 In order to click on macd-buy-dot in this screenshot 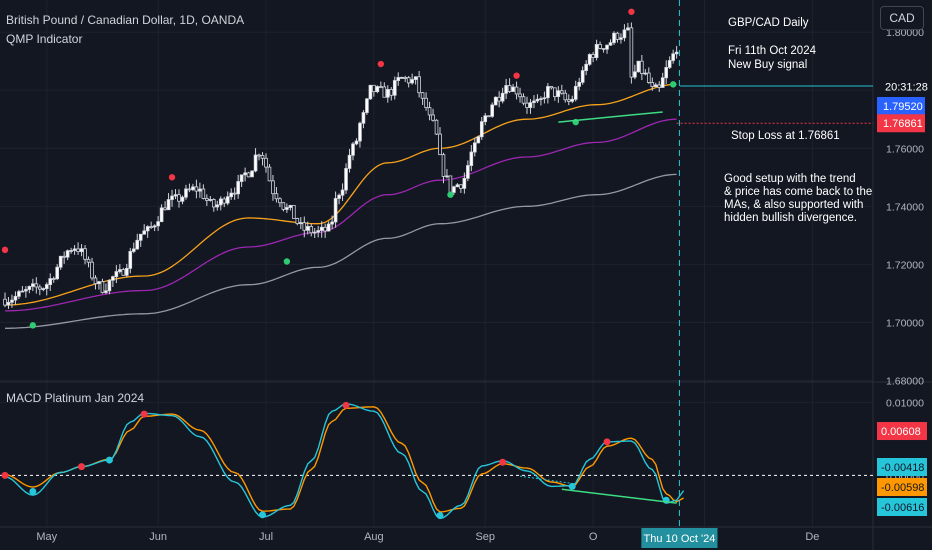, I will do `click(109, 460)`.